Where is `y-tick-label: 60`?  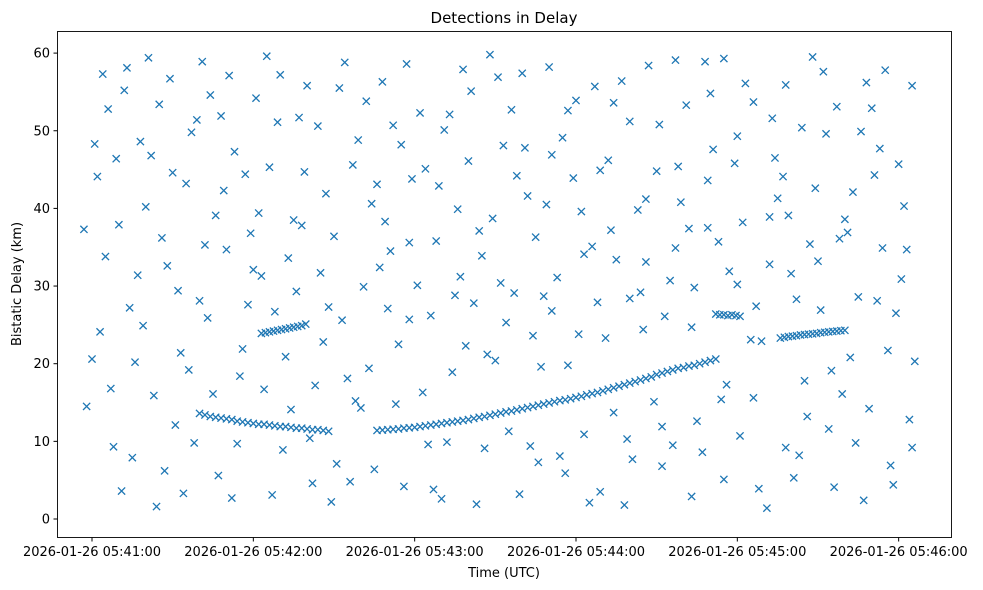
y-tick-label: 60 is located at coordinates (41, 54).